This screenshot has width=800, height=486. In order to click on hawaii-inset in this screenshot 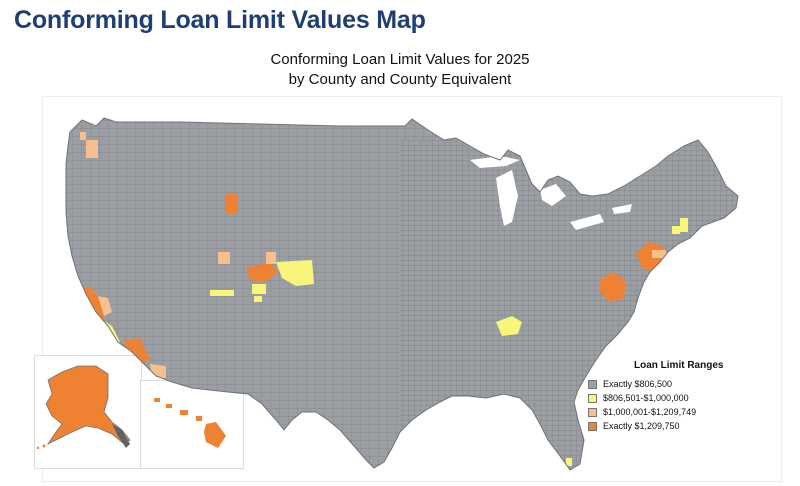, I will do `click(192, 424)`.